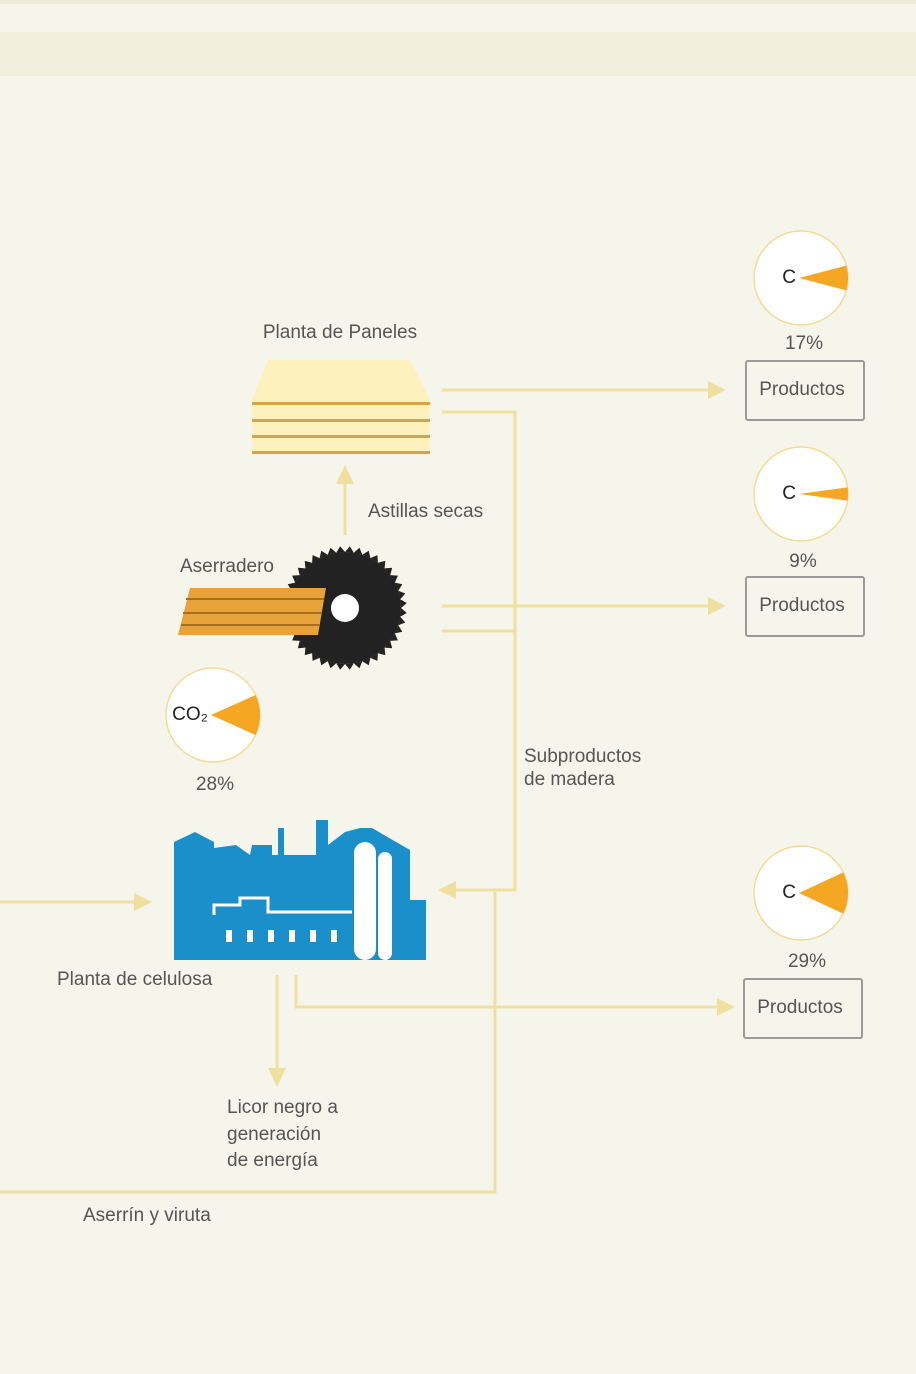 The height and width of the screenshot is (1374, 916). Describe the element at coordinates (807, 961) in the screenshot. I see `gauge-percent: 29%` at that location.